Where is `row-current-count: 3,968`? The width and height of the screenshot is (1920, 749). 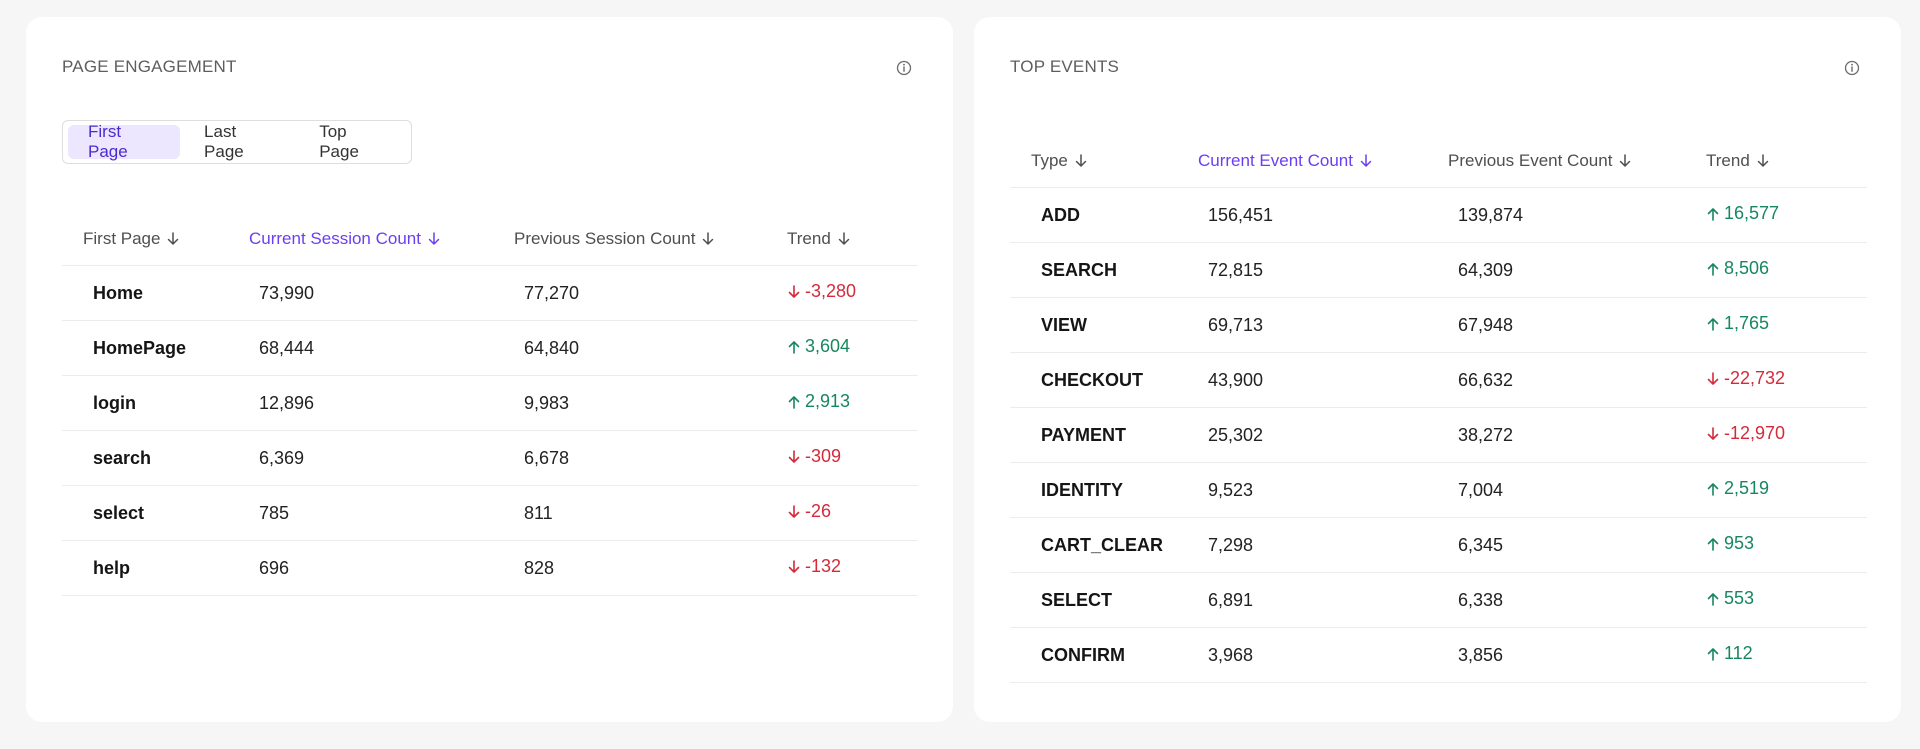
row-current-count: 3,968 is located at coordinates (1323, 655).